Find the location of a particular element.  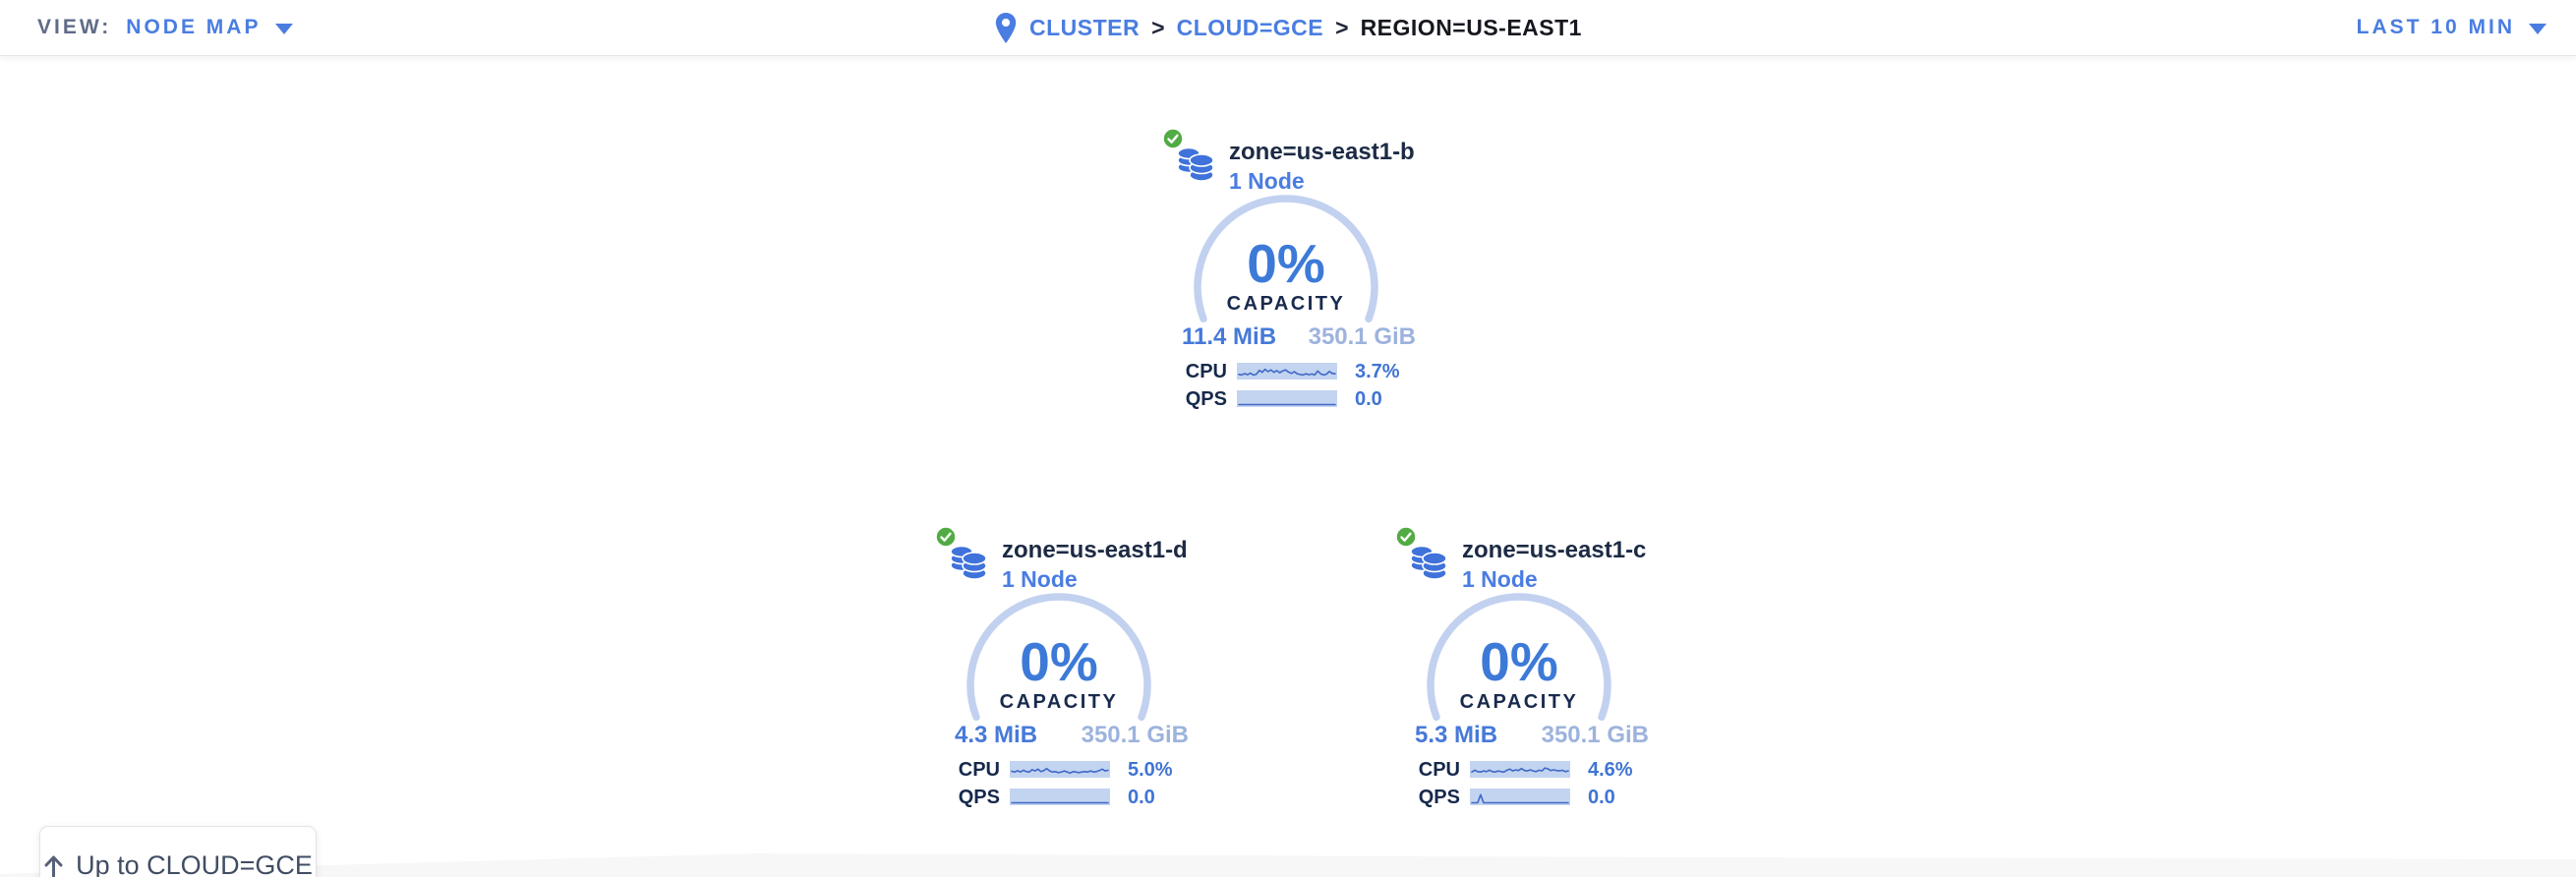

breadcrumb: CLUSTER > CLOUD=GCE > REGION=US-EAST1 is located at coordinates (1288, 27).